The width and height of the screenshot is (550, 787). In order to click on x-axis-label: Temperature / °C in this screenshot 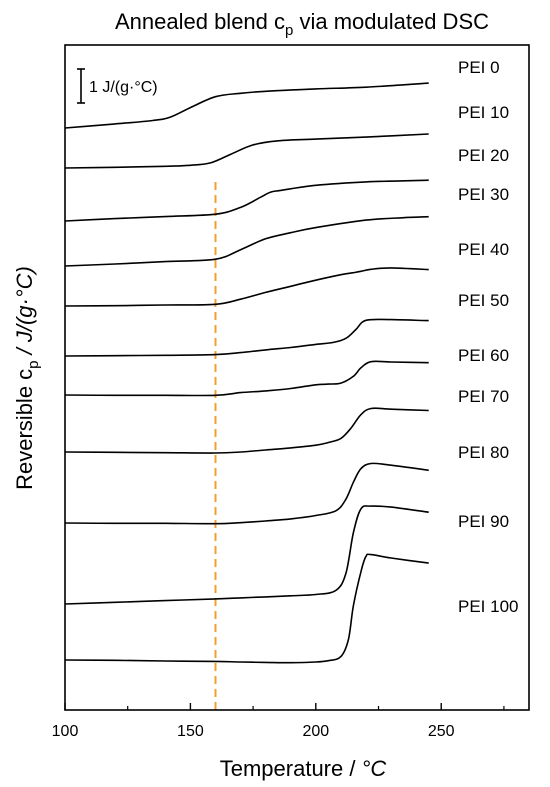, I will do `click(303, 768)`.